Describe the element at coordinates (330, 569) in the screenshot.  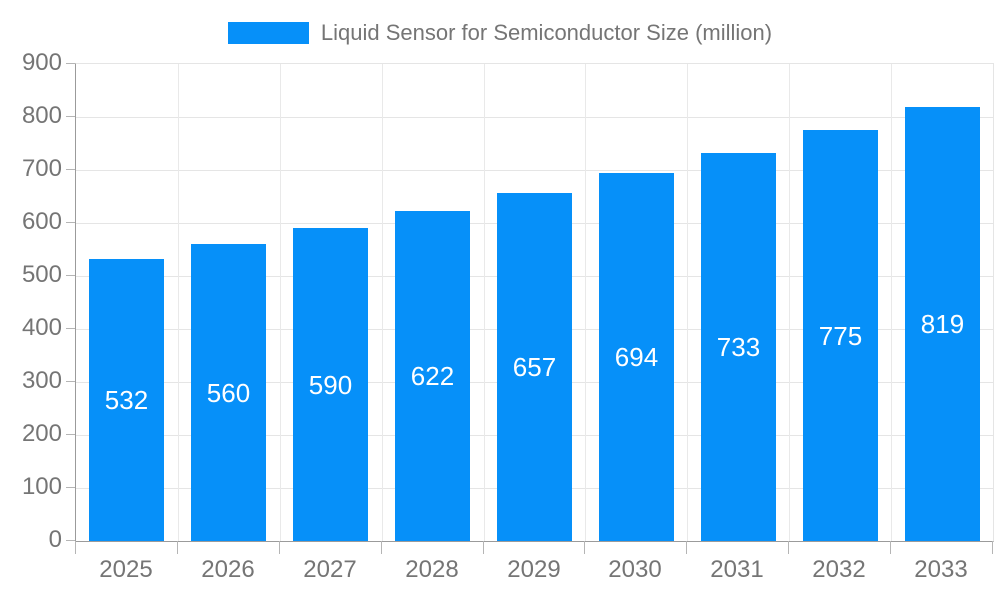
I see `x-axis-label: 2027` at that location.